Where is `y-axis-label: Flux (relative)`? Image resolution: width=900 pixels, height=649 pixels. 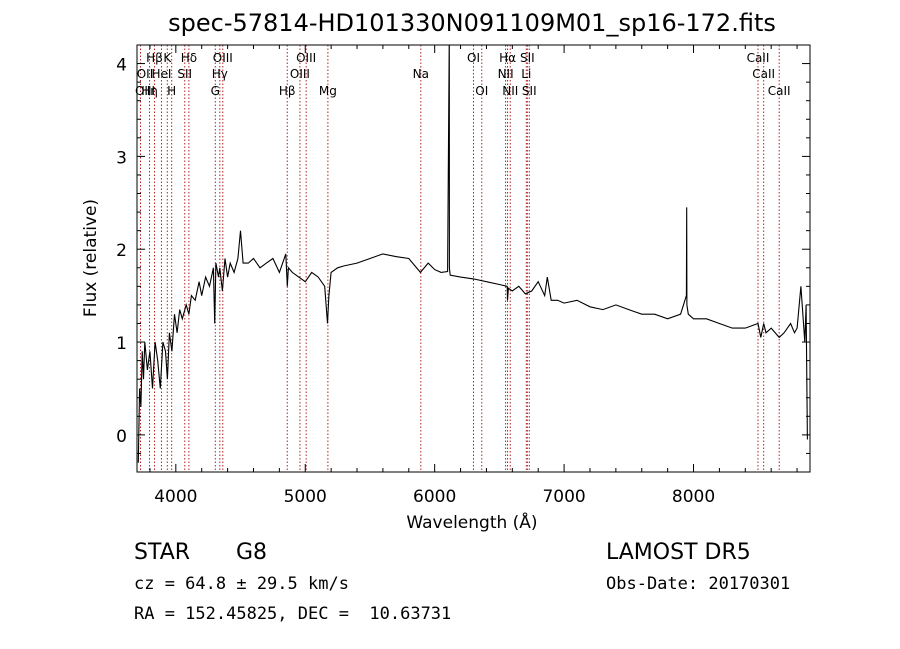 y-axis-label: Flux (relative) is located at coordinates (91, 258).